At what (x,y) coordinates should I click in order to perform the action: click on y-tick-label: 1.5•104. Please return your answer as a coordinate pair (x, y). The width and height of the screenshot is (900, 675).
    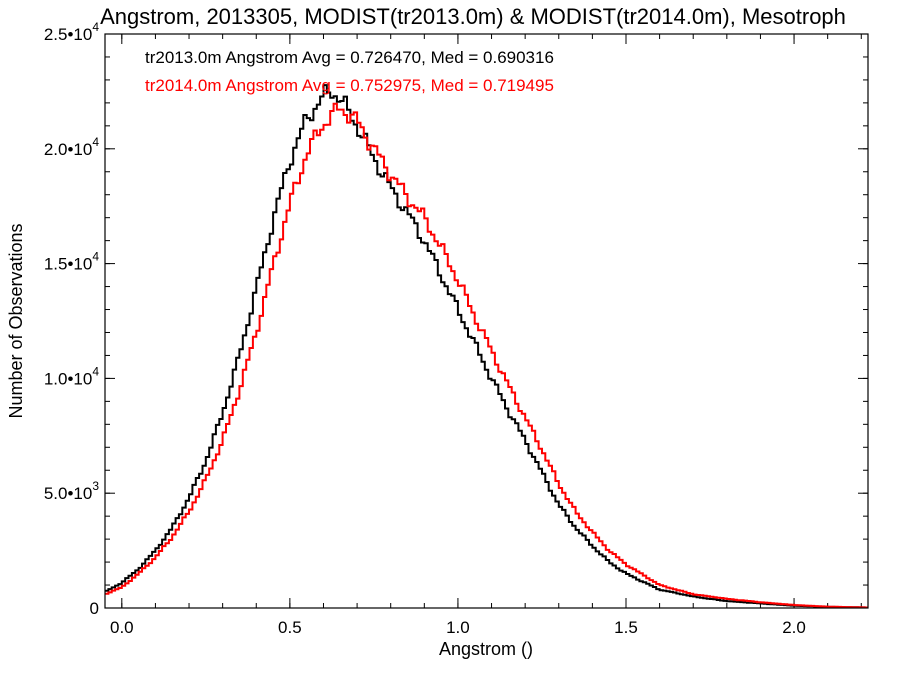
    Looking at the image, I should click on (72, 262).